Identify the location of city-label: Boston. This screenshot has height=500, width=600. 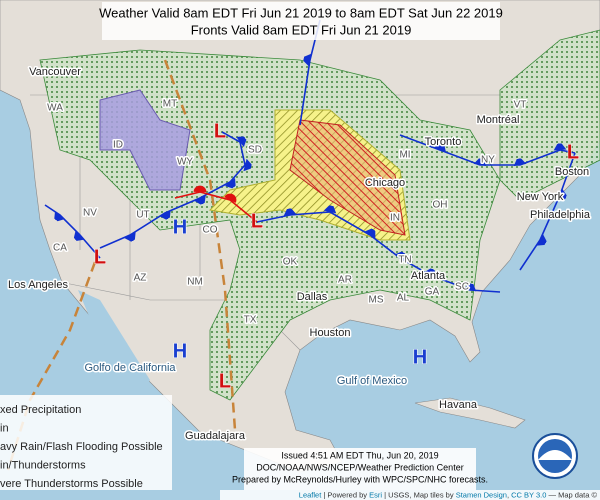
(572, 172).